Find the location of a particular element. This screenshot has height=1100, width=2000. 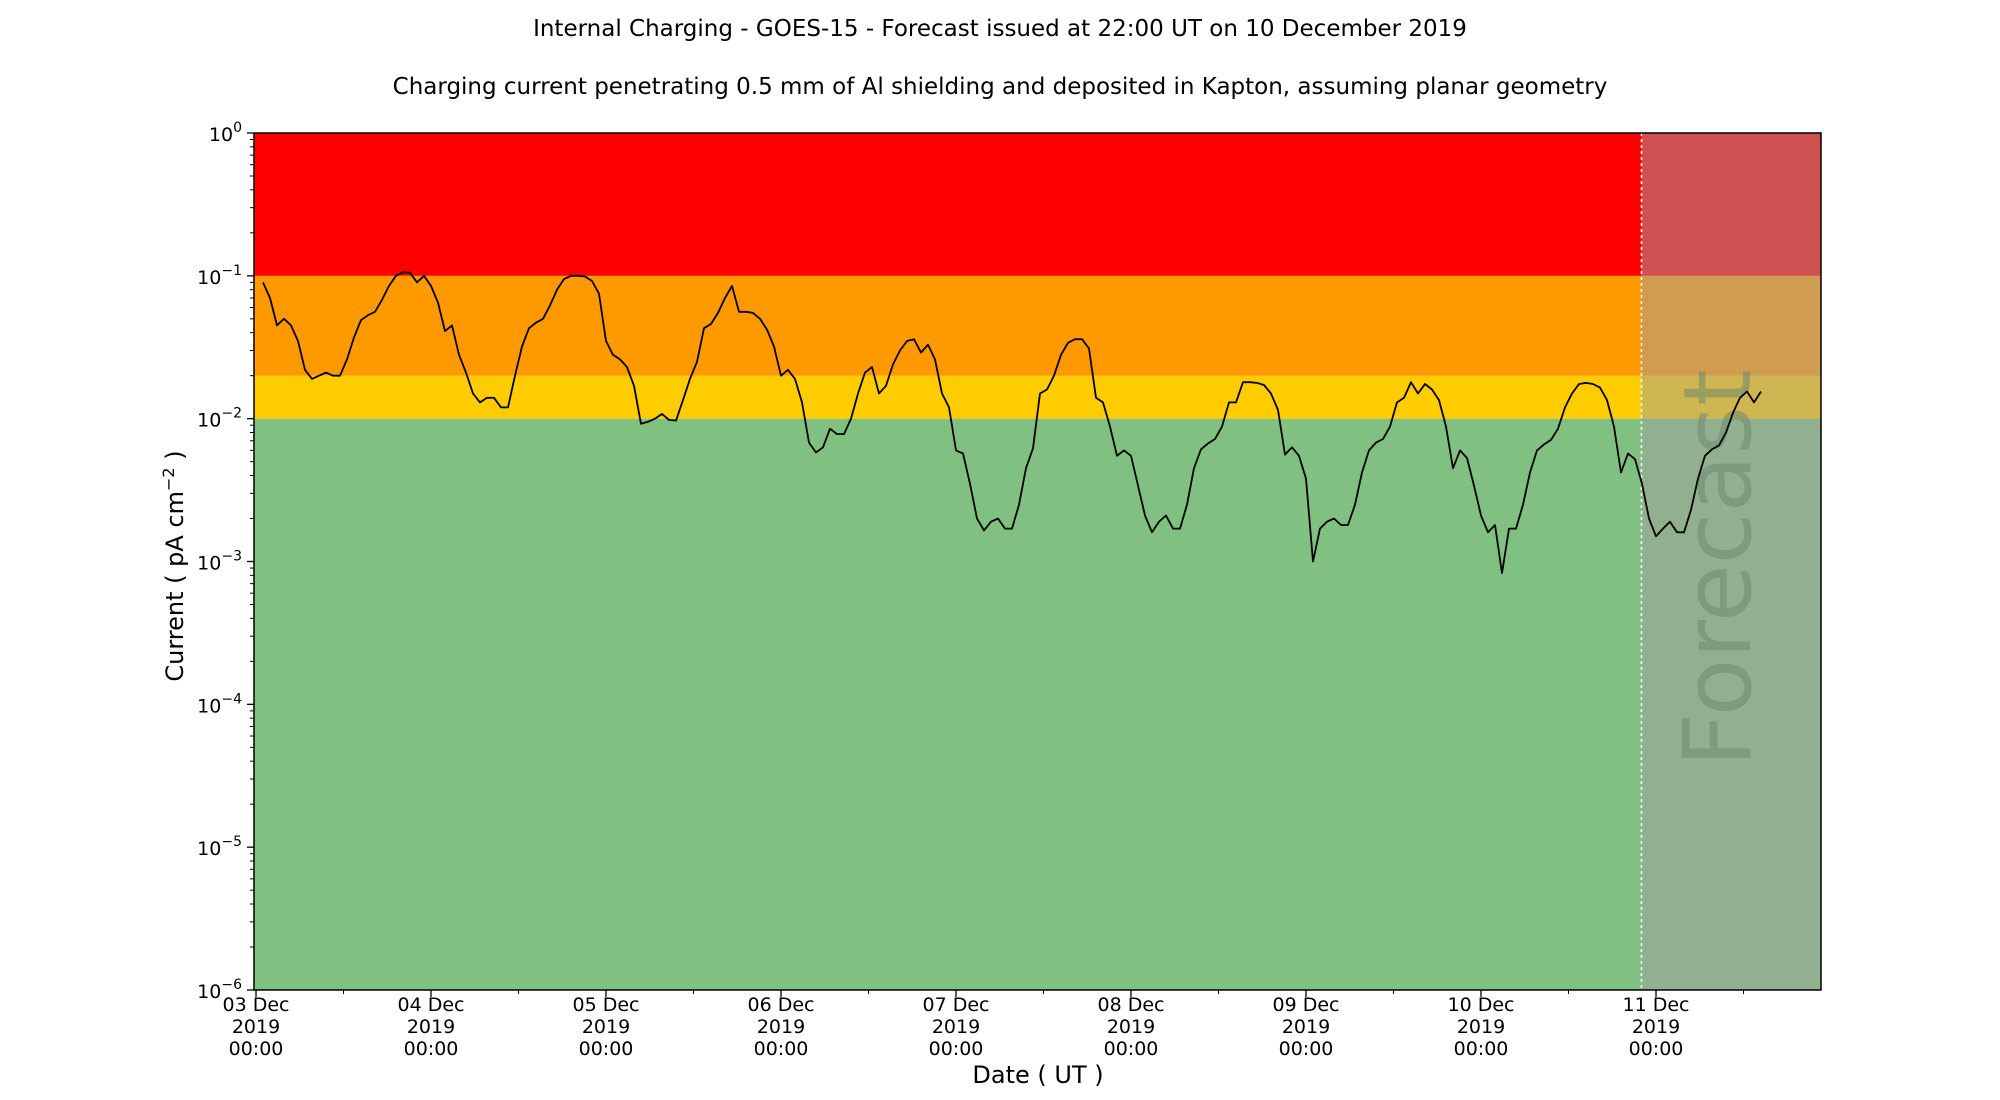

y-tick-label-exponent: −2 is located at coordinates (231, 414).